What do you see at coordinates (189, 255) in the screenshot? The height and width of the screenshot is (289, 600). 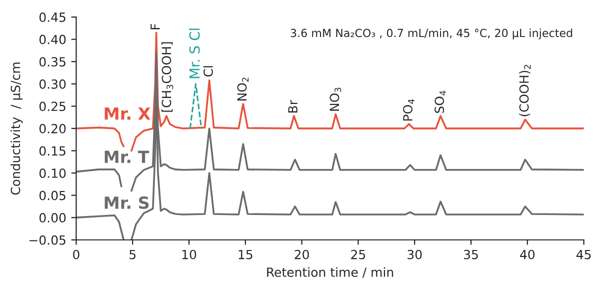 I see `x-tick-label: 10` at bounding box center [189, 255].